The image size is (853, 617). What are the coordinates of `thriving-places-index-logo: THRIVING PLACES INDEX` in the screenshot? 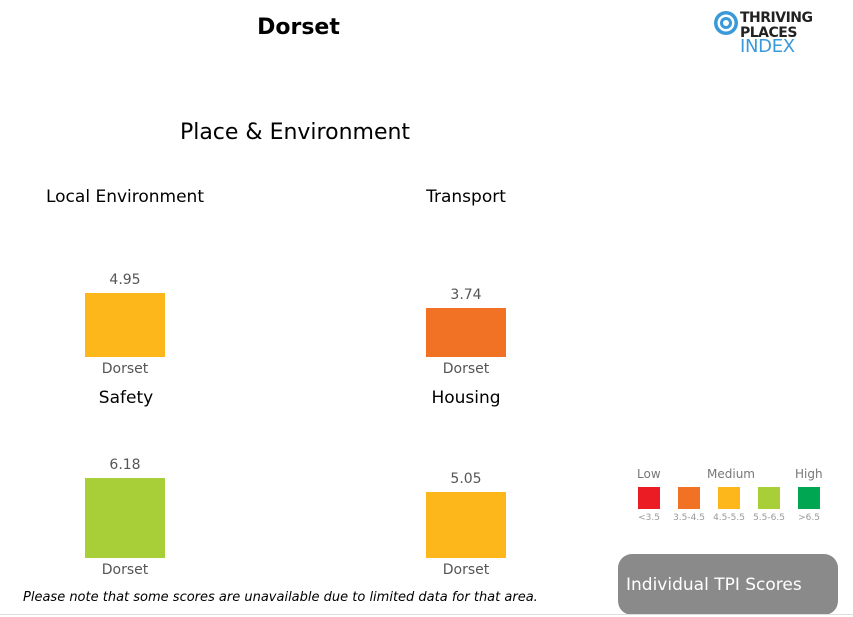 It's located at (773, 34).